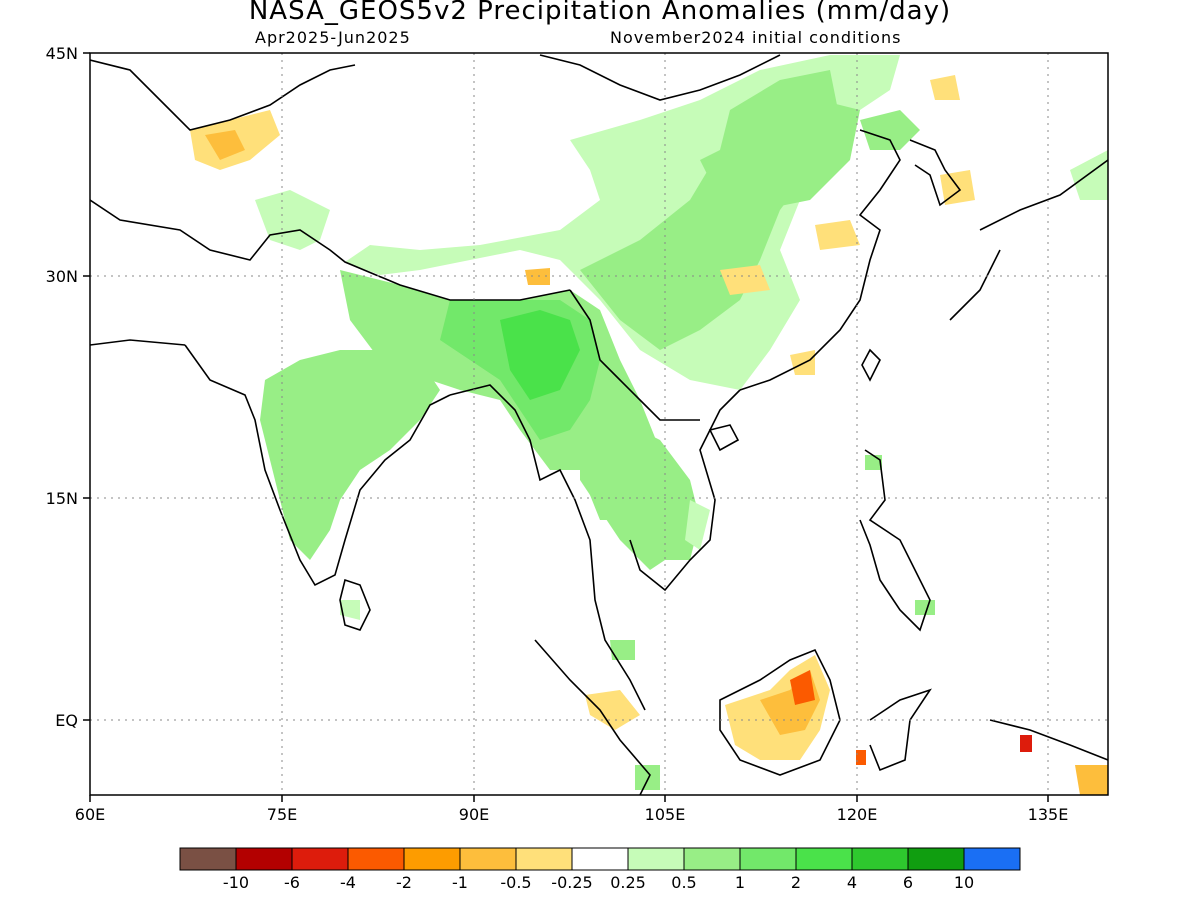 This screenshot has height=900, width=1200. Describe the element at coordinates (333, 37) in the screenshot. I see `period-subtitle: Apr2025-Jun2025` at that location.